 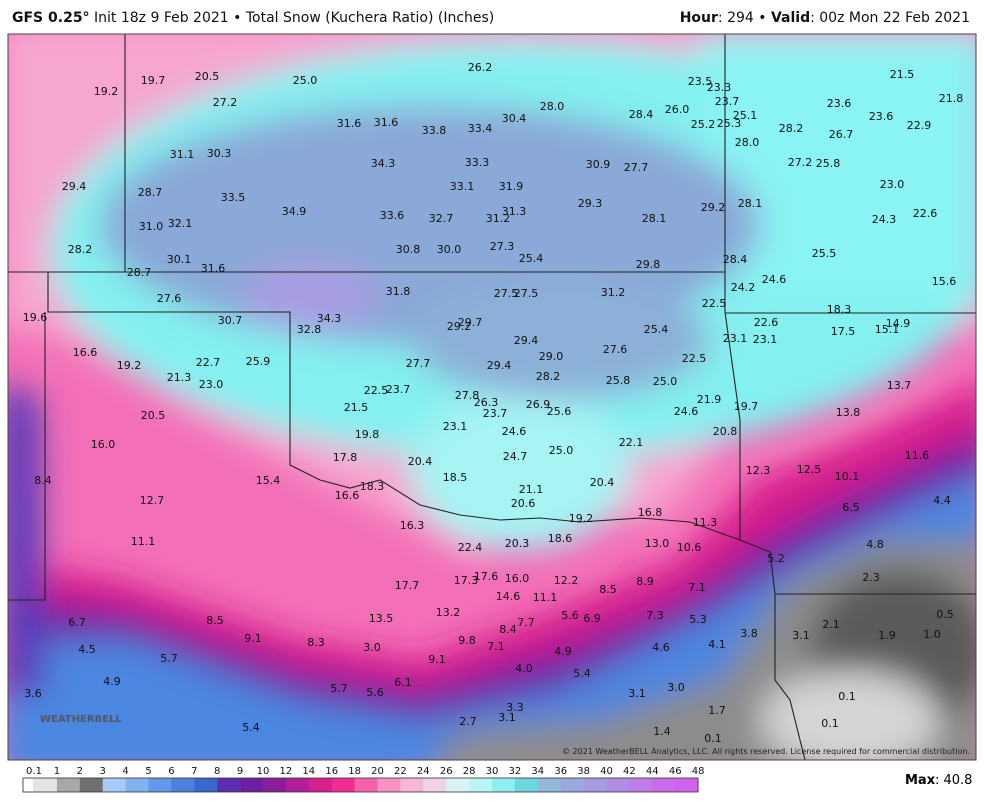 What do you see at coordinates (153, 80) in the screenshot?
I see `snow-total: 19.7` at bounding box center [153, 80].